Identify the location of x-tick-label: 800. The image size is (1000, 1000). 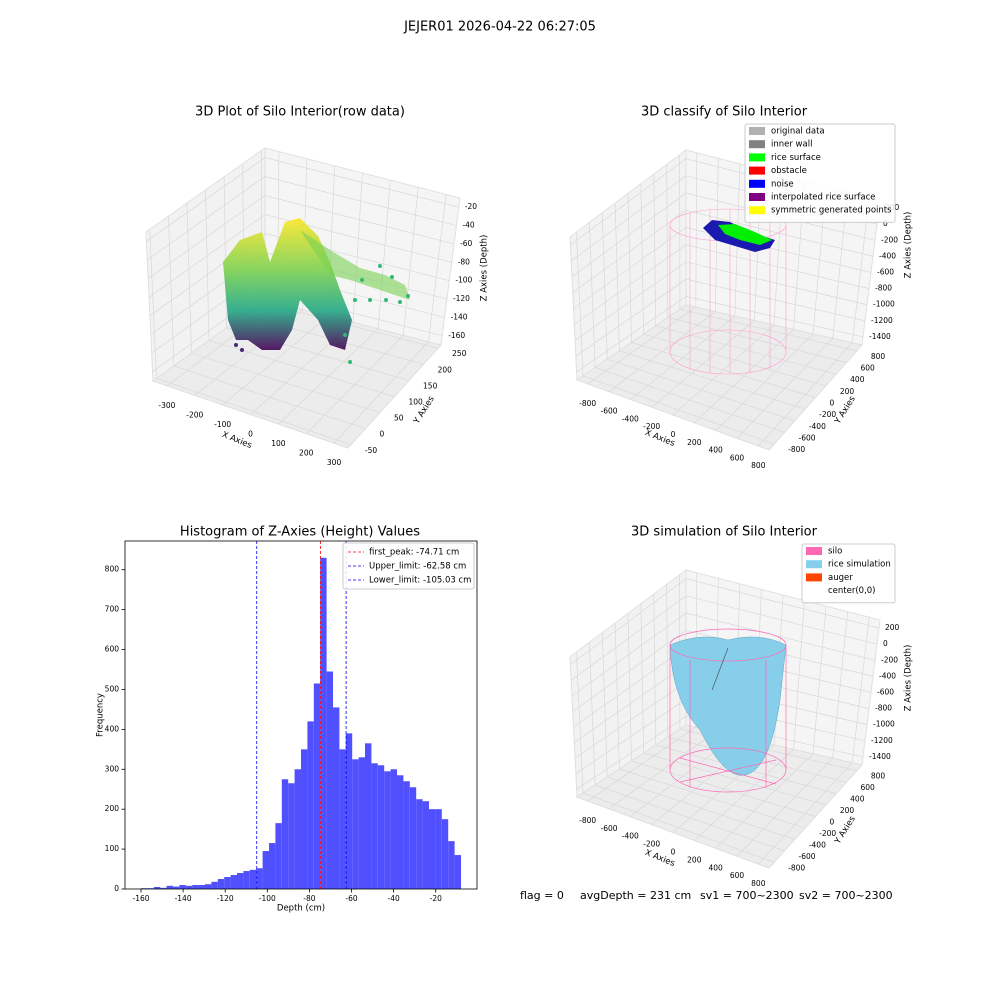
(758, 883).